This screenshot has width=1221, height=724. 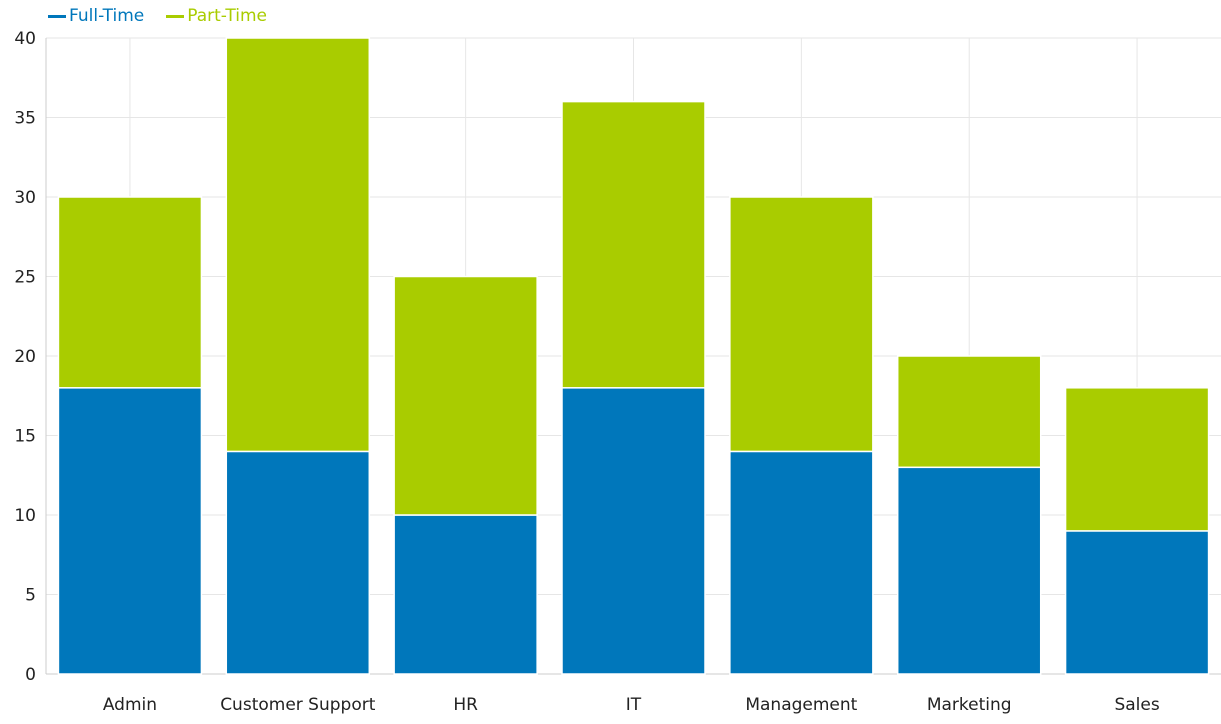 I want to click on legend-label-full-time: Full-Time, so click(x=107, y=16).